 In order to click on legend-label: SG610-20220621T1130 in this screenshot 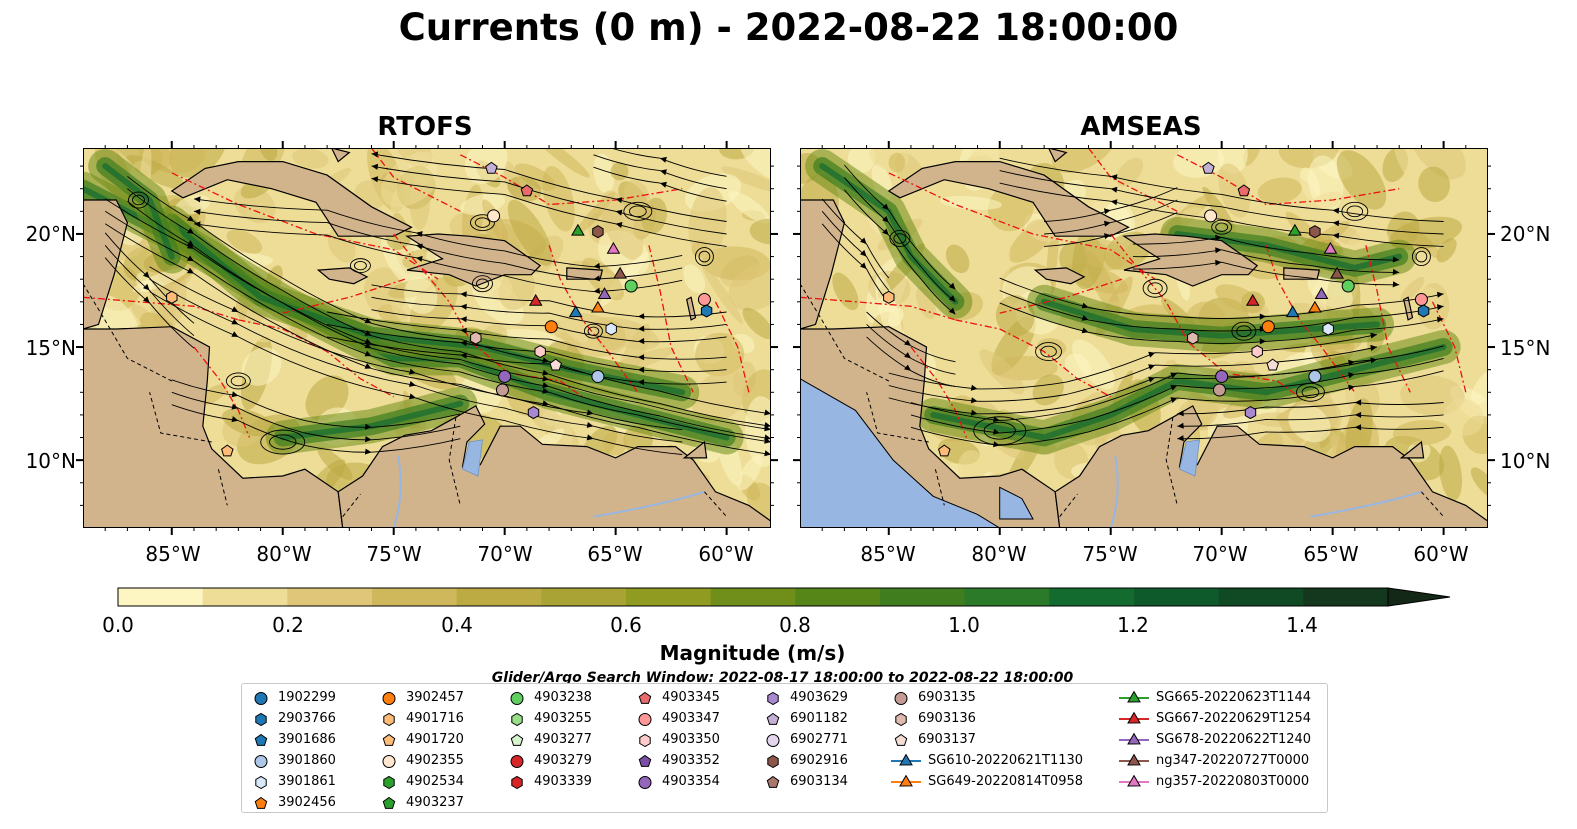, I will do `click(1006, 760)`.